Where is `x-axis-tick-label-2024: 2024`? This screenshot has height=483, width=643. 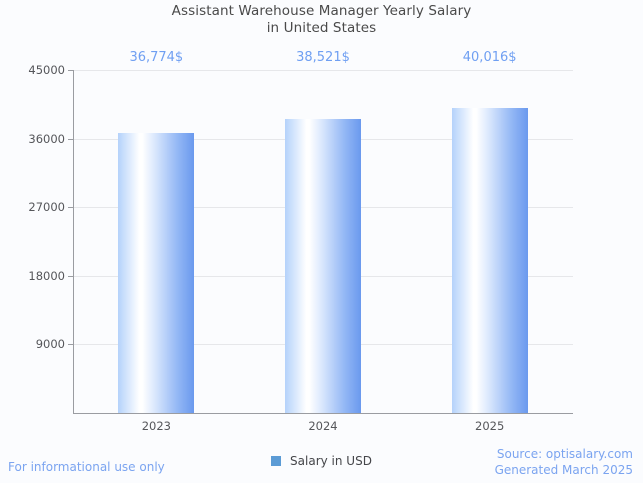 x-axis-tick-label-2024: 2024 is located at coordinates (323, 426).